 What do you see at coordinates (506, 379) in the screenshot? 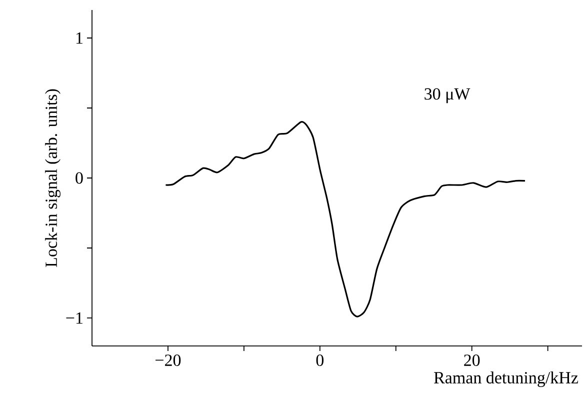
I see `x-axis-title: Raman detuning/kHz` at bounding box center [506, 379].